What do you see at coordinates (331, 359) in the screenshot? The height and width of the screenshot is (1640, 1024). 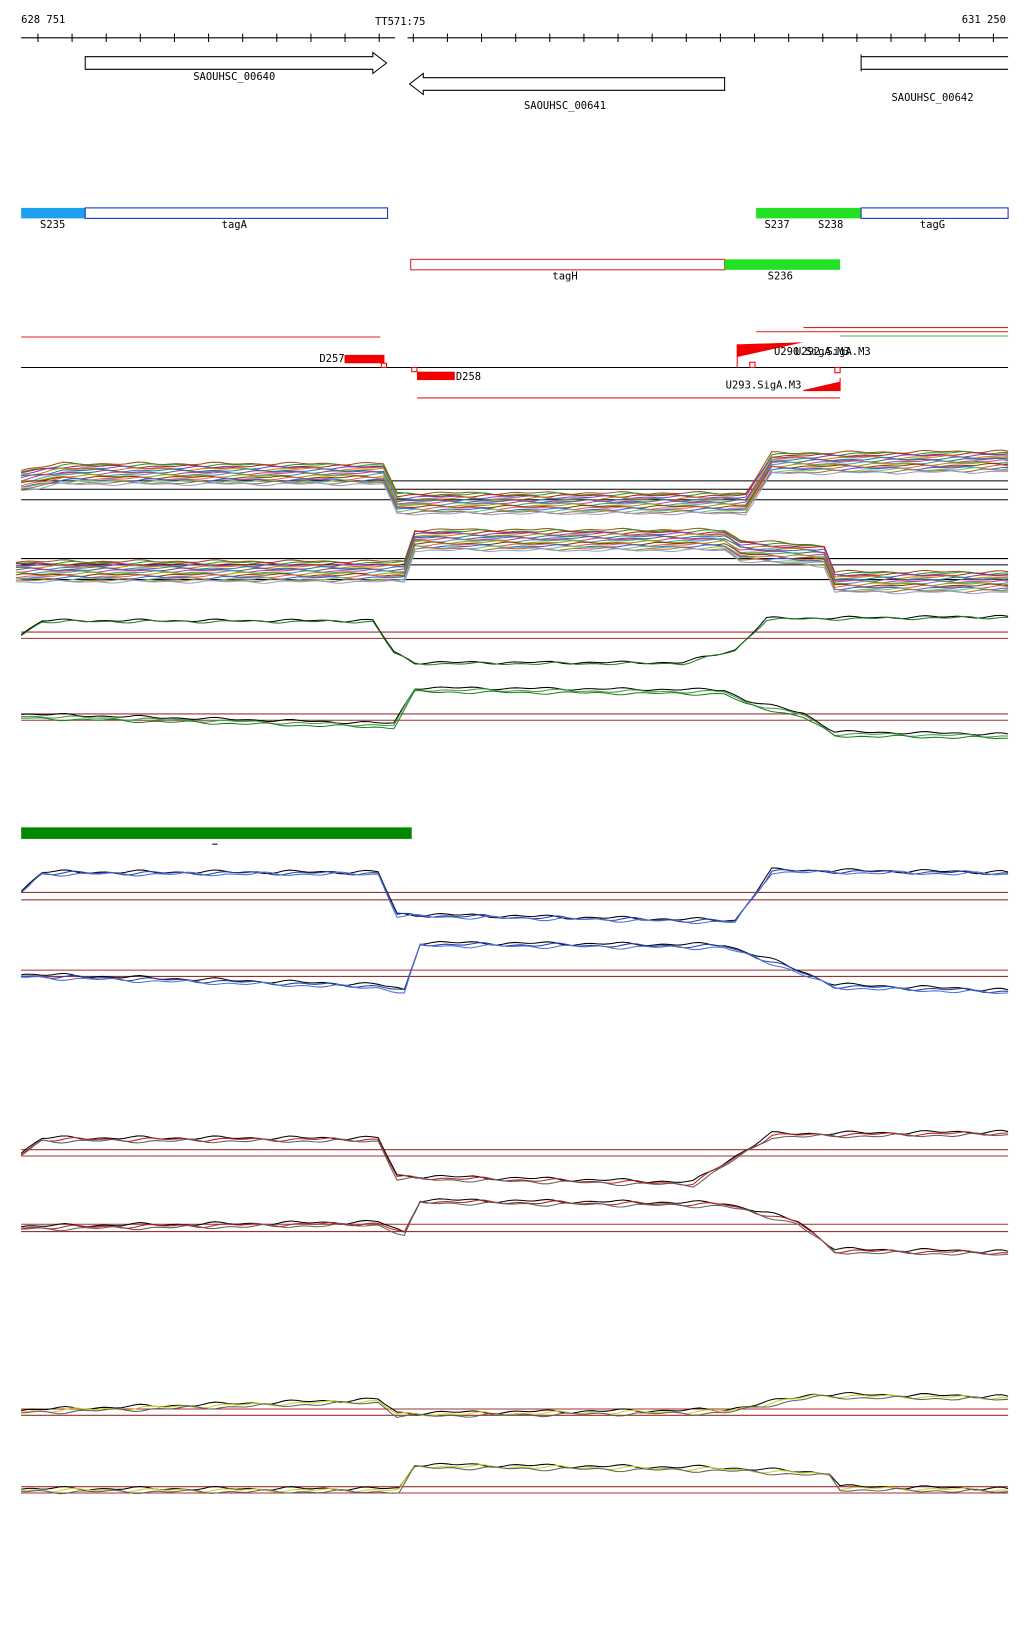 I see `feature-label: D257` at bounding box center [331, 359].